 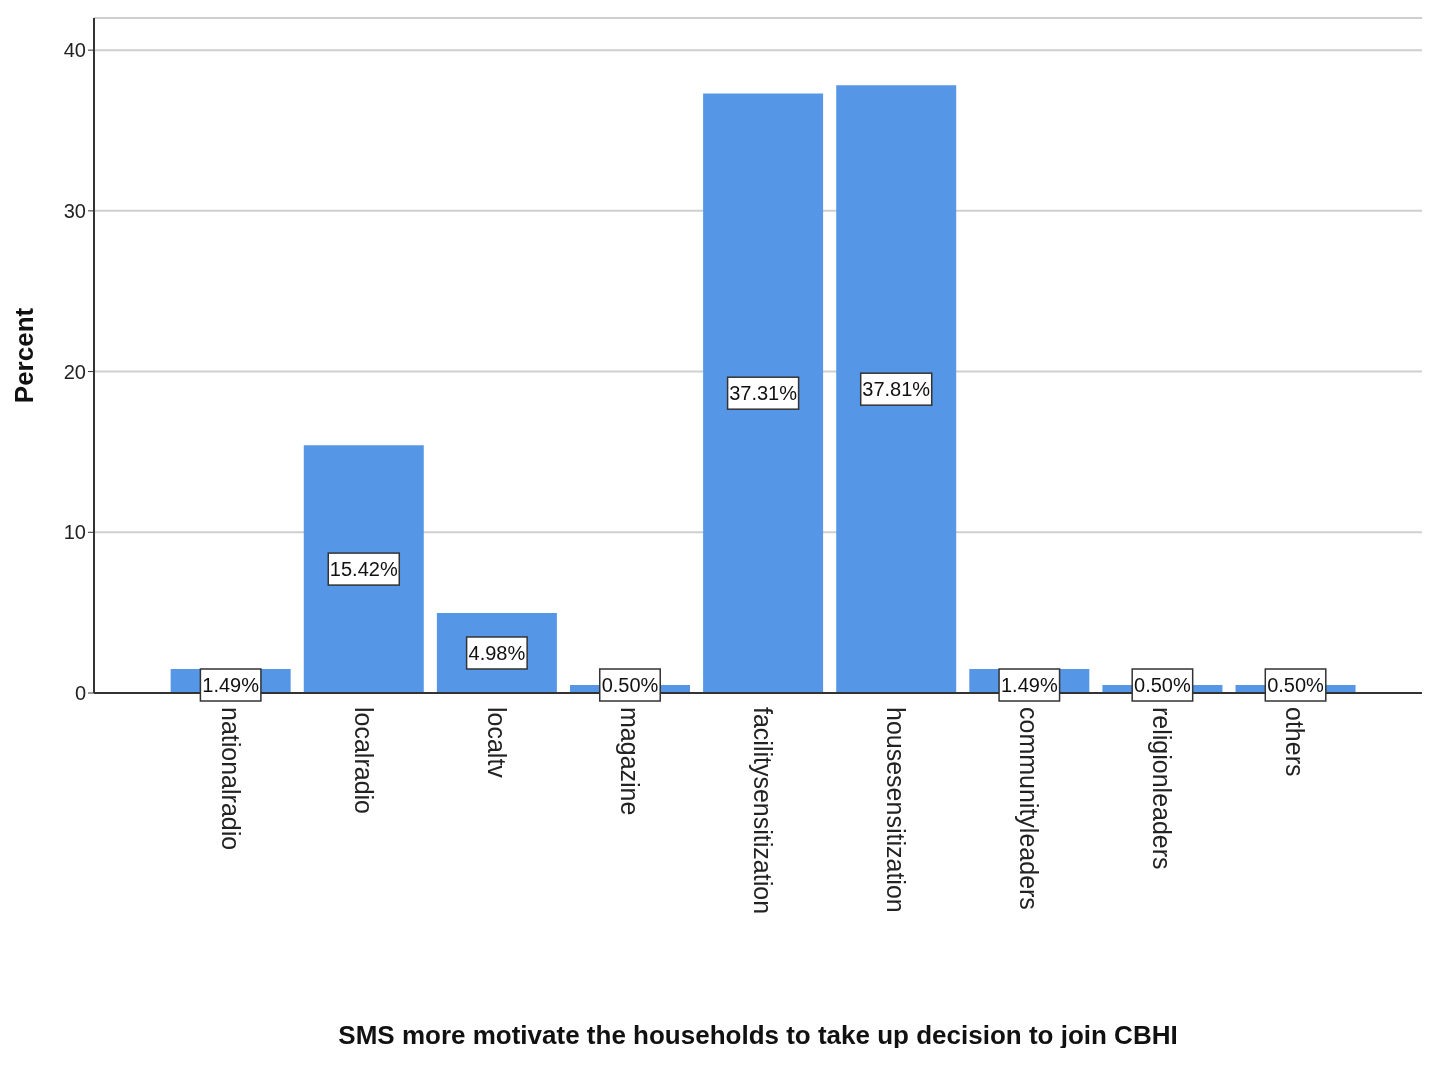 What do you see at coordinates (629, 761) in the screenshot?
I see `x-tick-label: magazine` at bounding box center [629, 761].